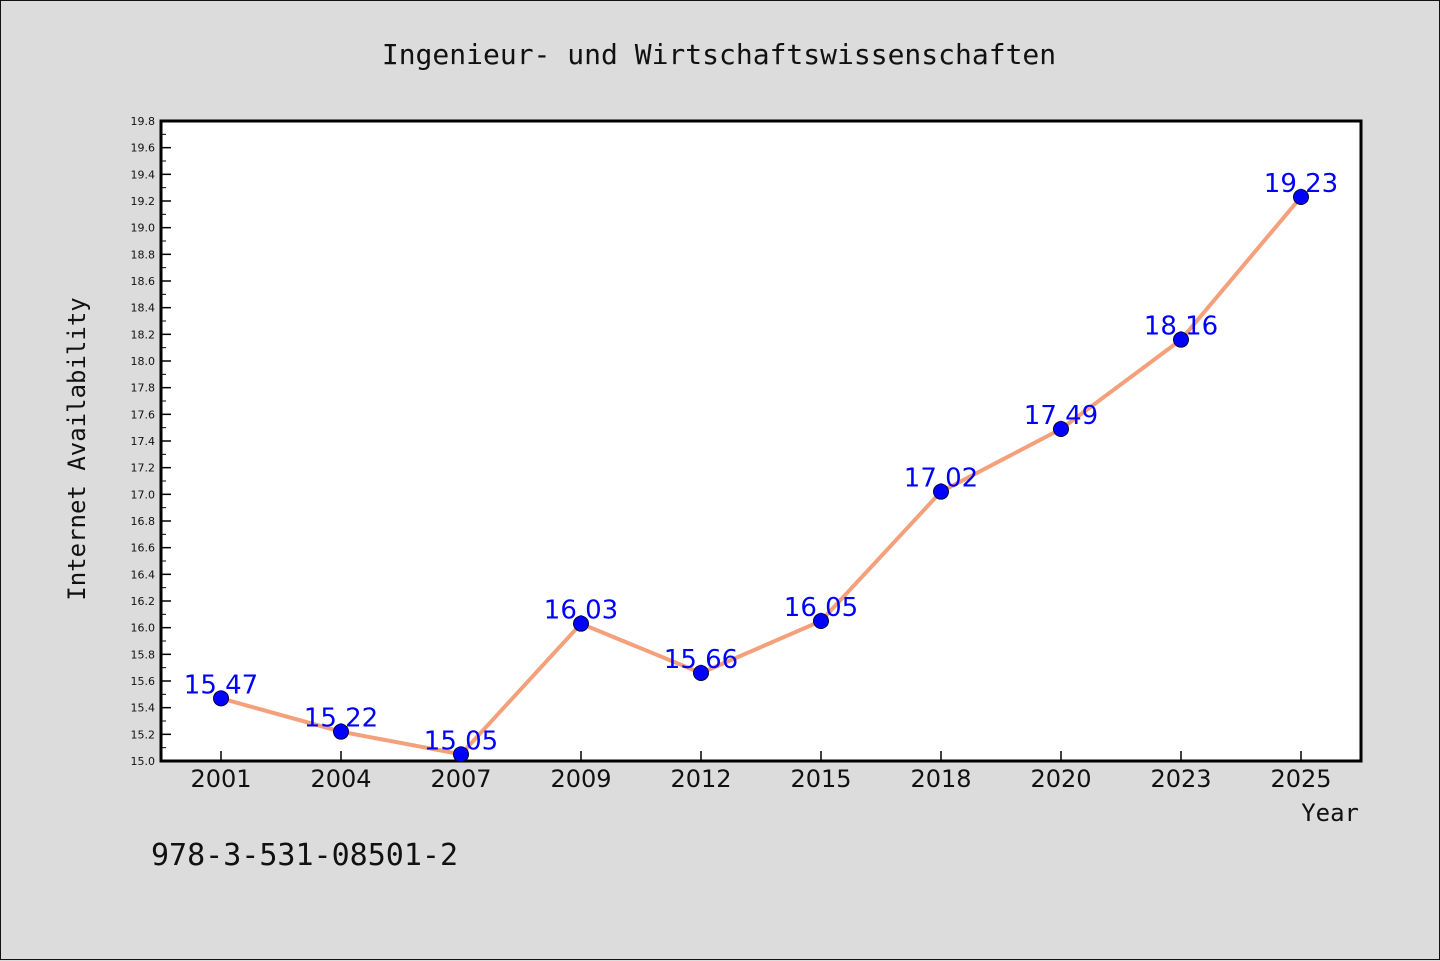 The image size is (1440, 961). I want to click on data-label: 17.49, so click(1061, 416).